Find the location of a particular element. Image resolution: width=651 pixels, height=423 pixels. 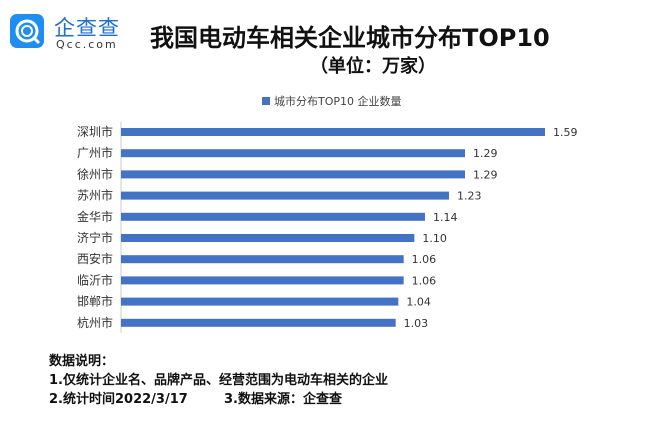

data-label: 1.10 is located at coordinates (434, 238).